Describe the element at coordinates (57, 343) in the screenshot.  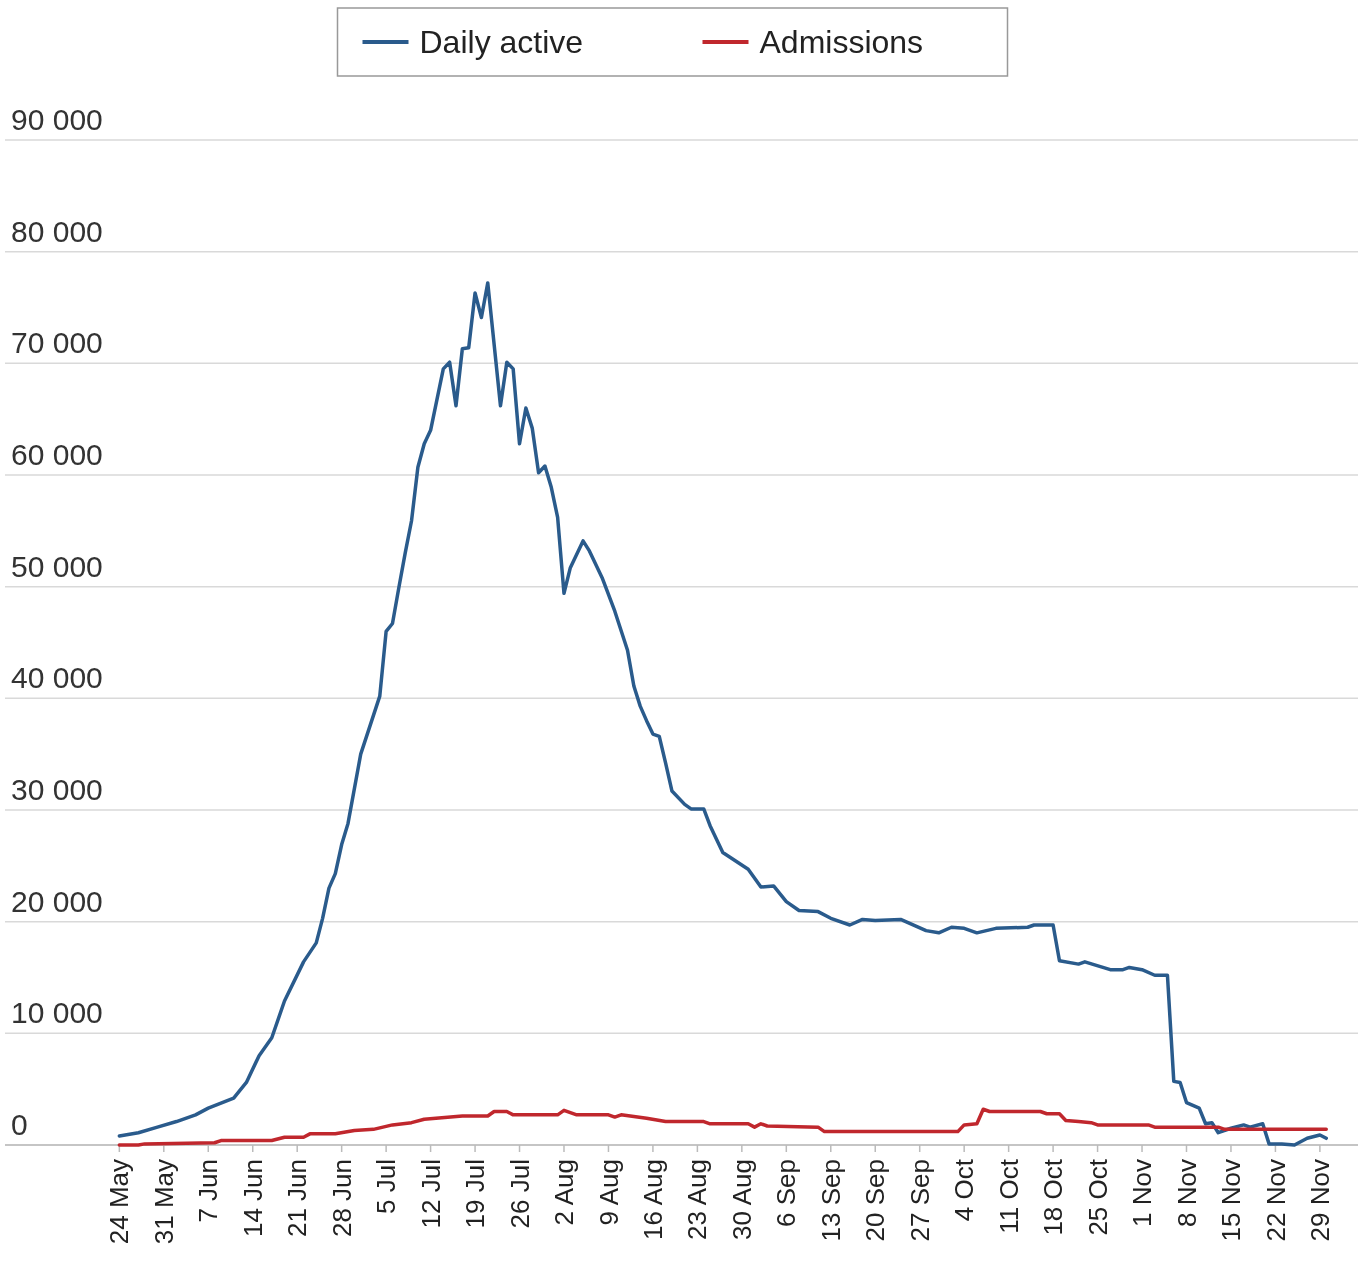
I see `y-tick-label: 70 000` at that location.